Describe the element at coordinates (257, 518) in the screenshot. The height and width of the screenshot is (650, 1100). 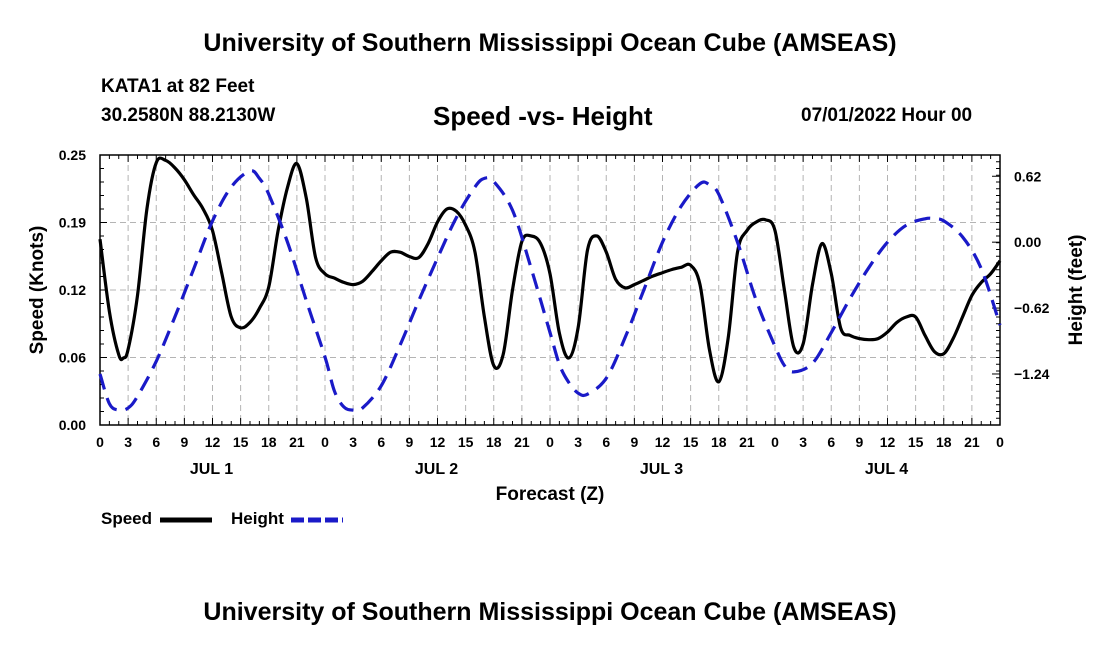
I see `legend-height-label: Height` at that location.